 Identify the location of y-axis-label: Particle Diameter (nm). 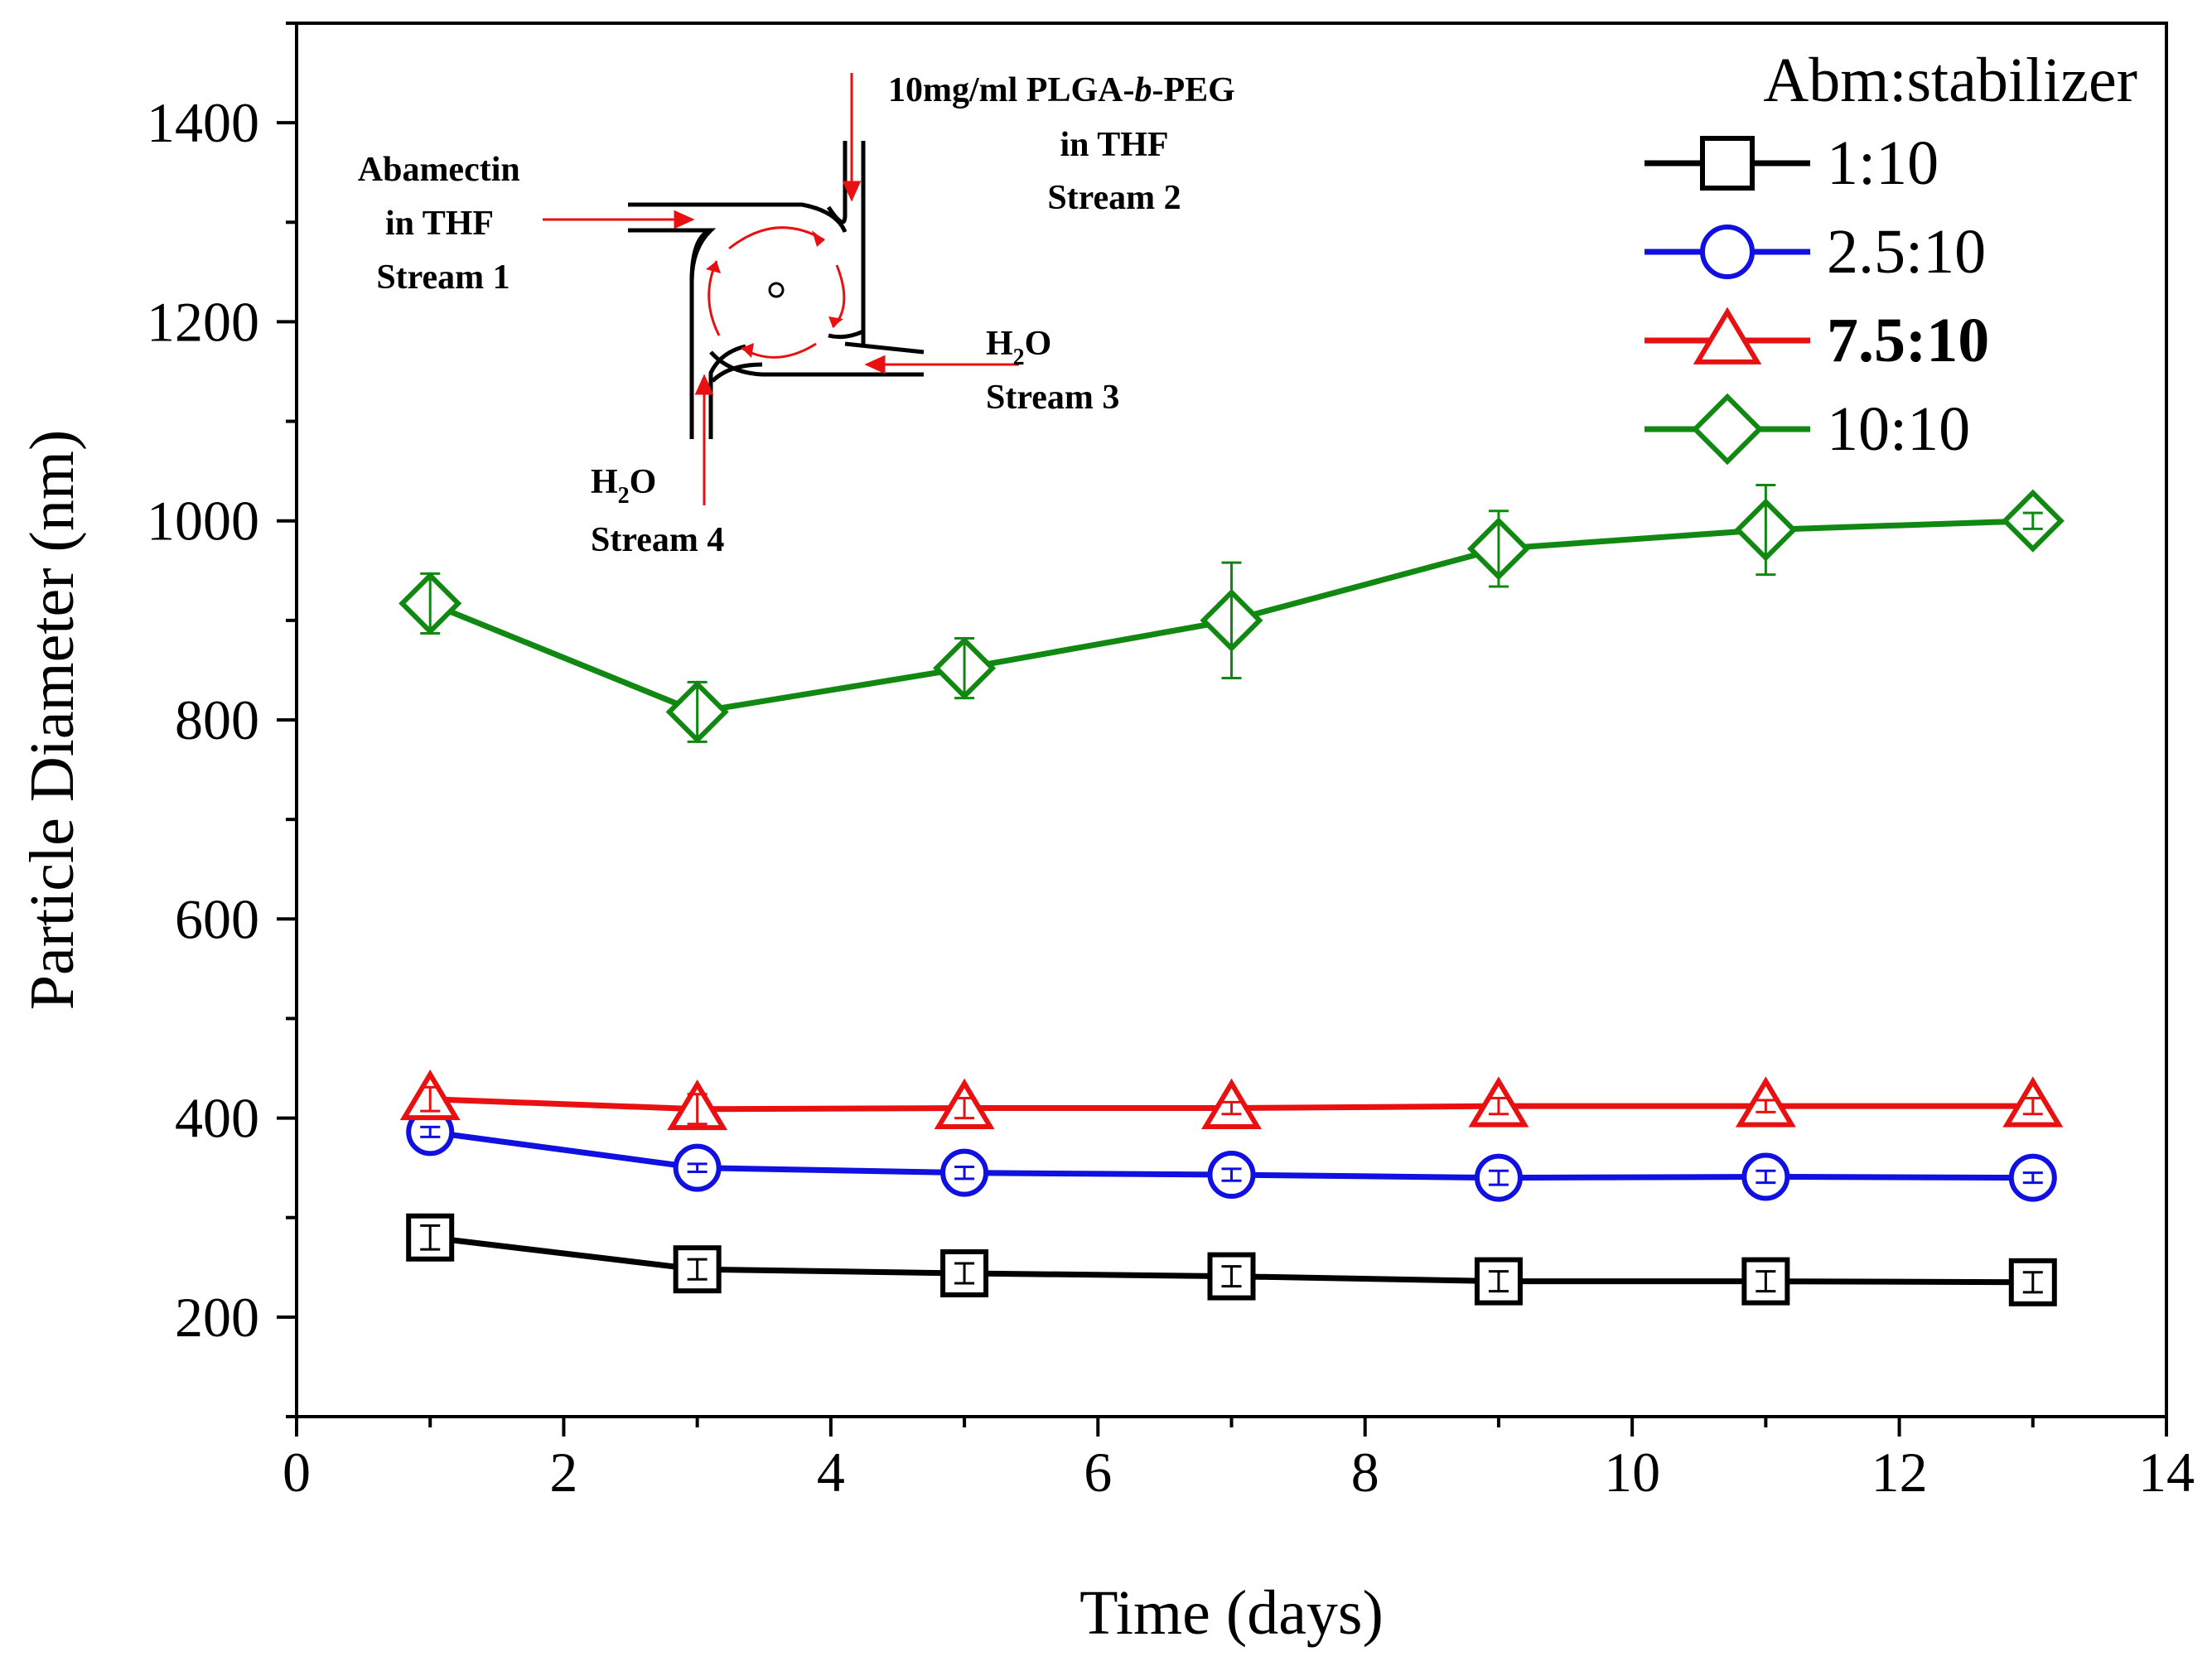
(52, 720).